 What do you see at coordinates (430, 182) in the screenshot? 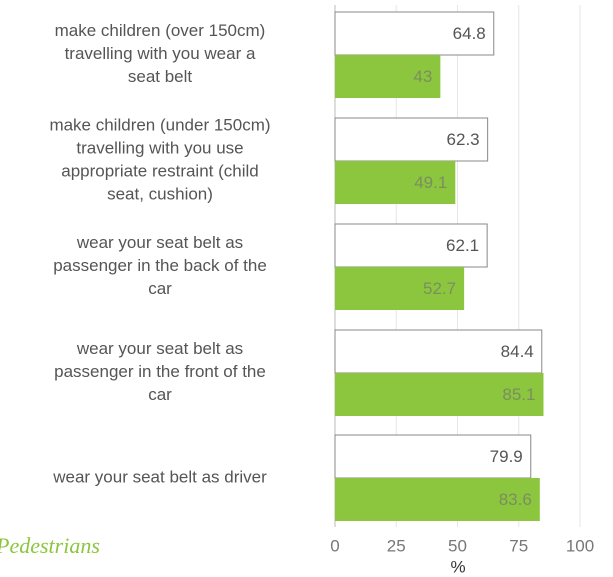
I see `value-label: 49.1` at bounding box center [430, 182].